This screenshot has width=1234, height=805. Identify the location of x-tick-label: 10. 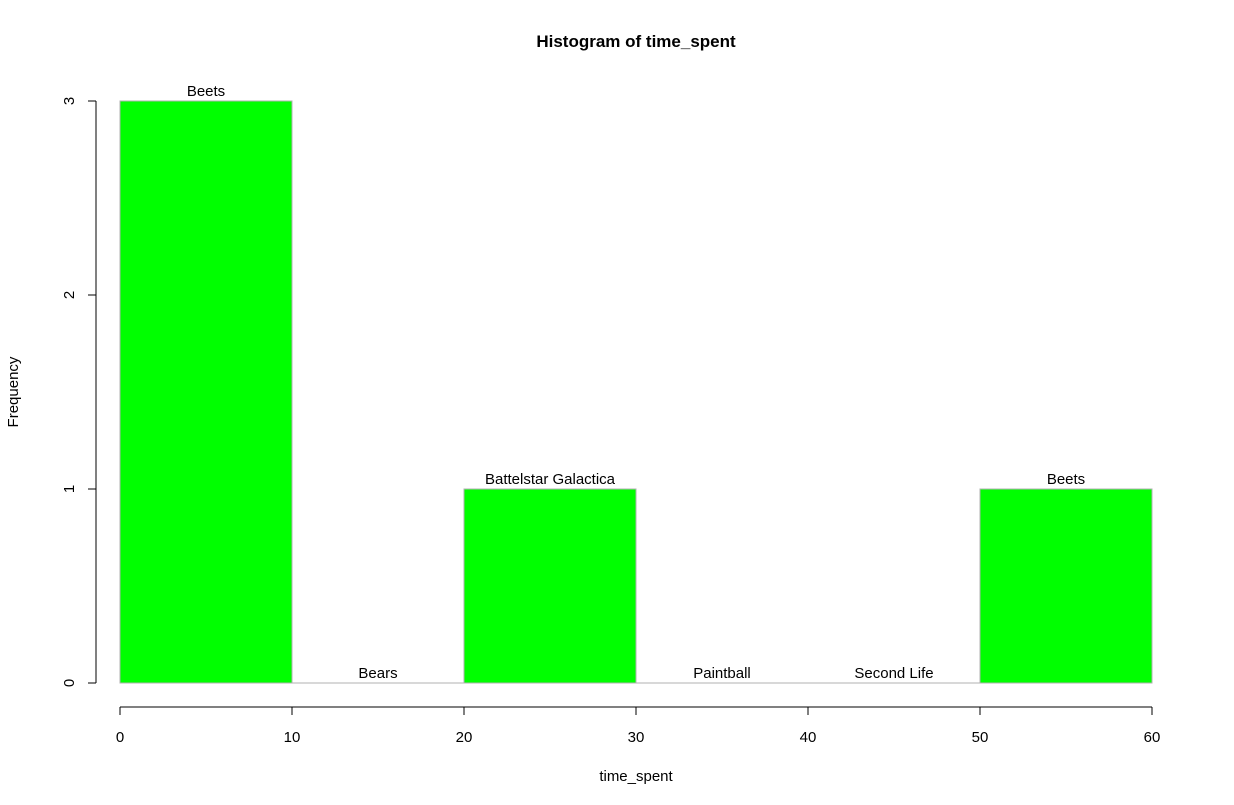
(292, 737).